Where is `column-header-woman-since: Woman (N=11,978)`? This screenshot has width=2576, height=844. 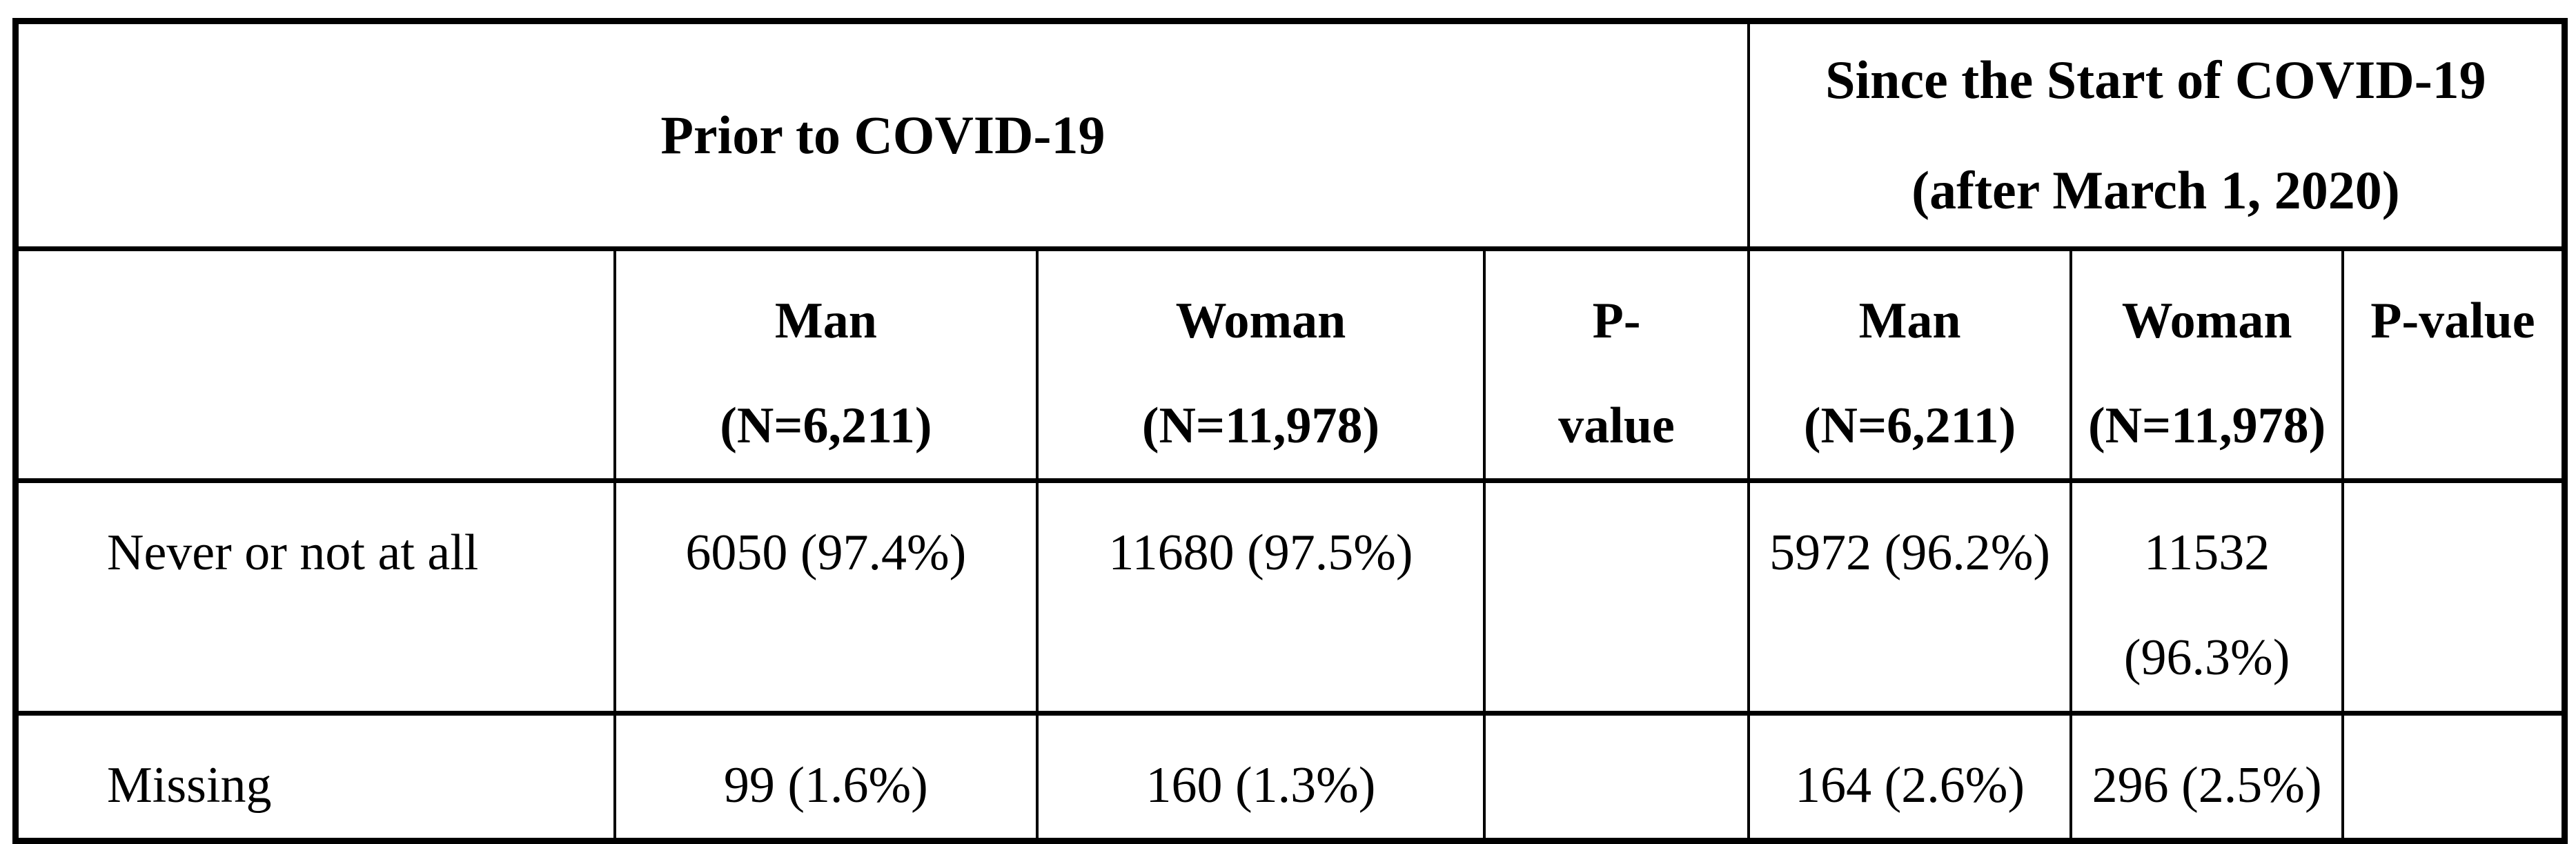 column-header-woman-since: Woman (N=11,978) is located at coordinates (2206, 365).